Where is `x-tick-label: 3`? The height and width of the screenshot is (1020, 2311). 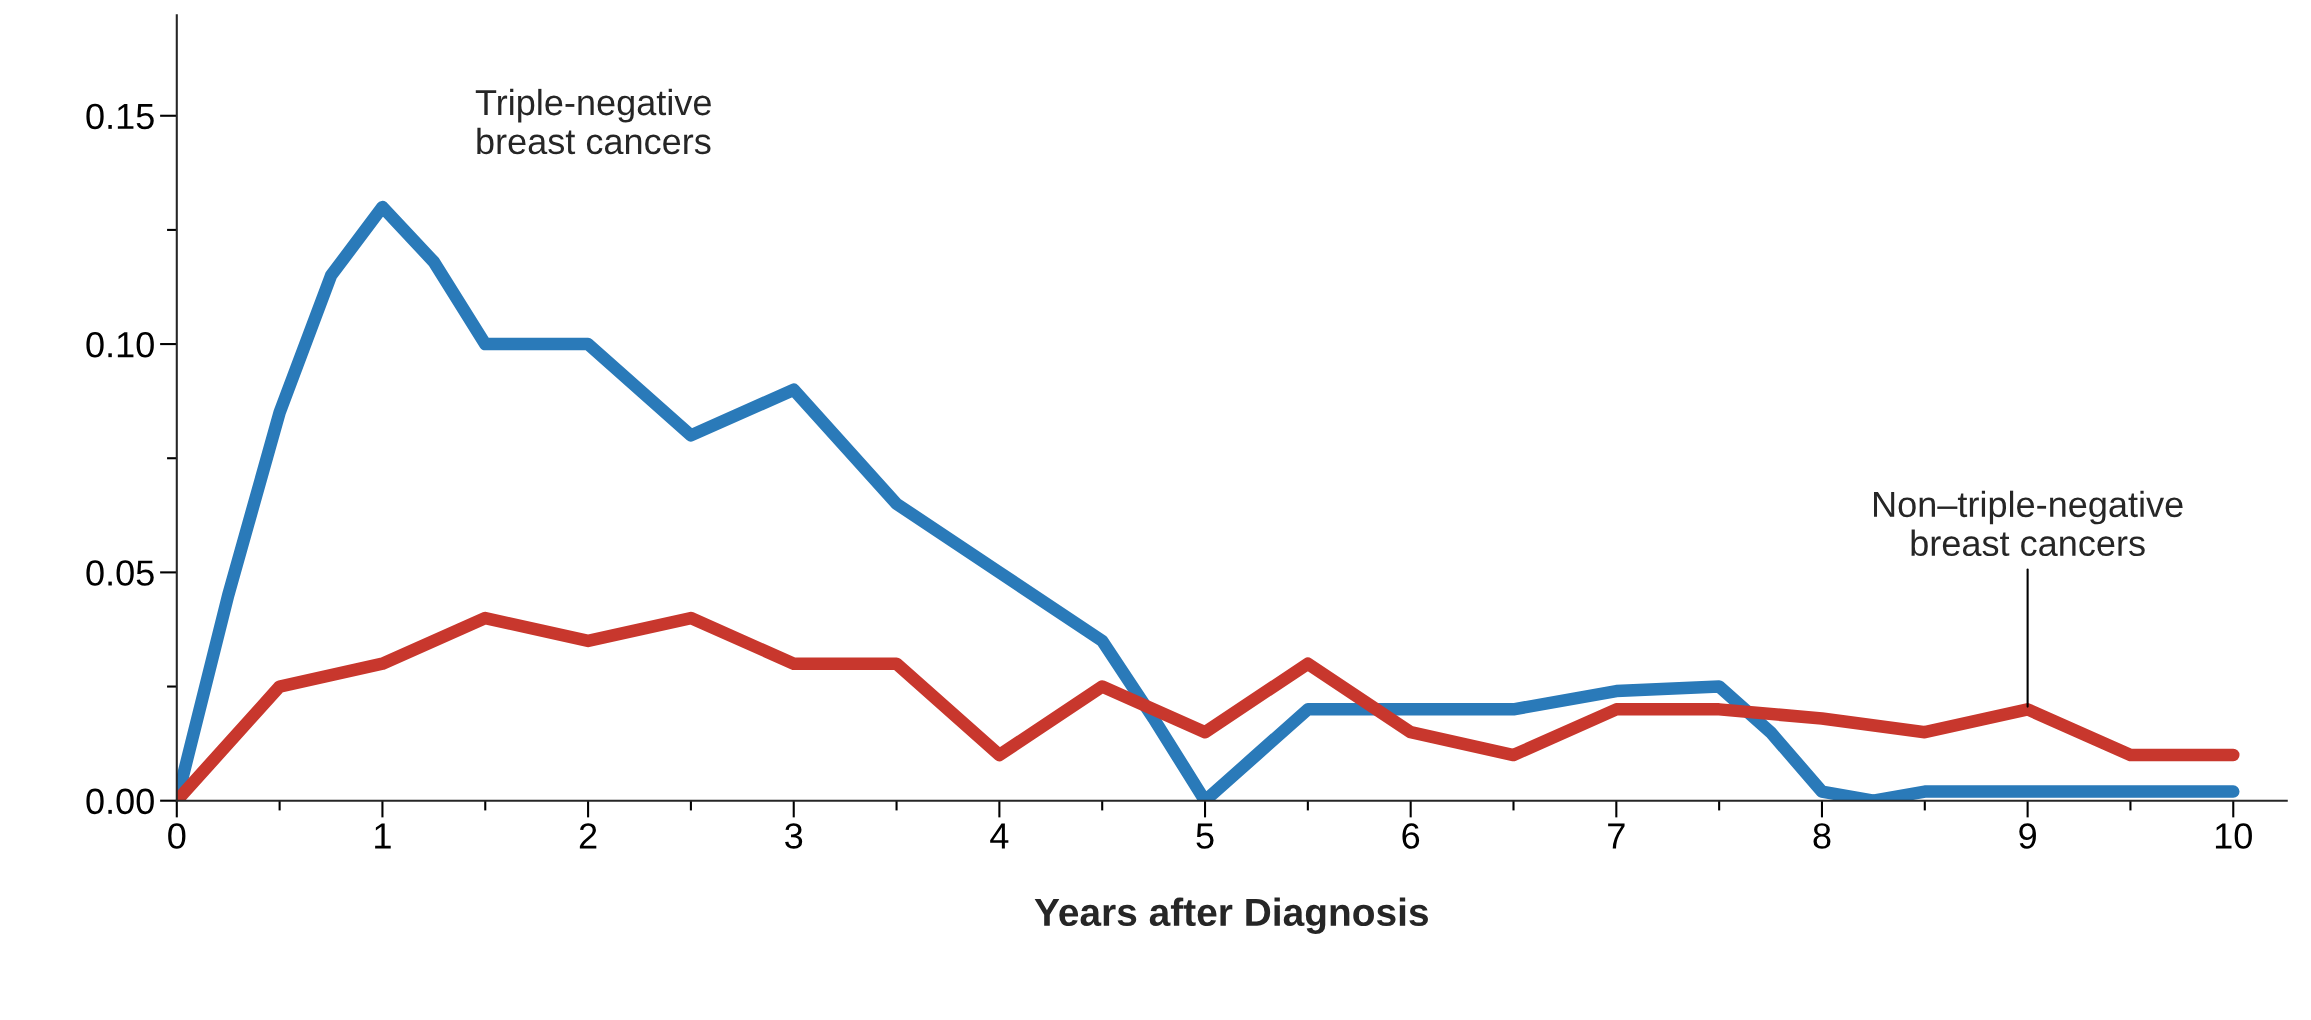
x-tick-label: 3 is located at coordinates (794, 836).